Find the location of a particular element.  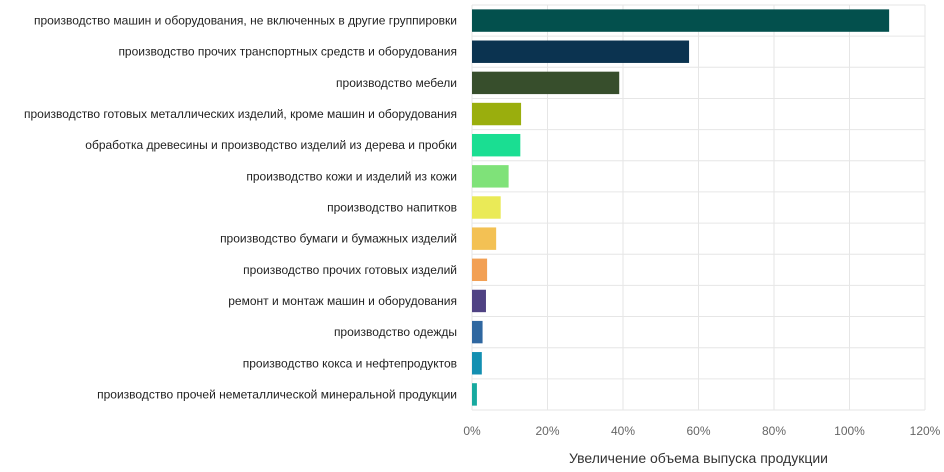

x-tick-label: 80% is located at coordinates (774, 431).